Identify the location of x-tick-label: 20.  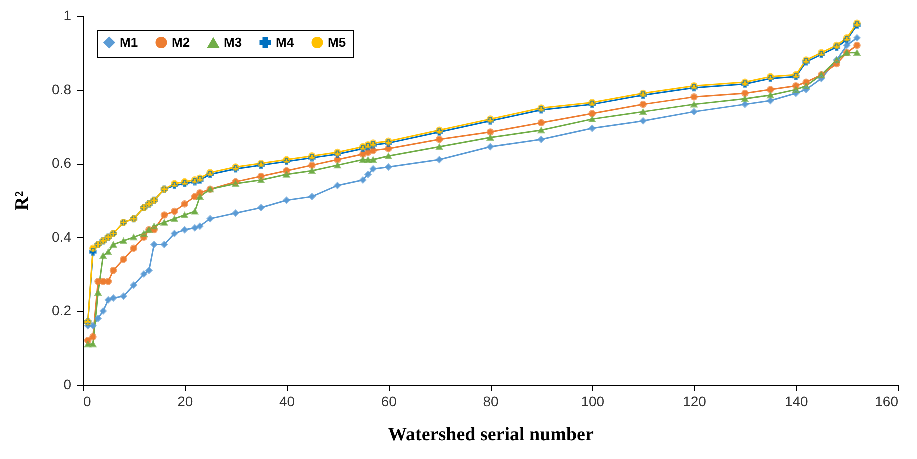
(186, 402).